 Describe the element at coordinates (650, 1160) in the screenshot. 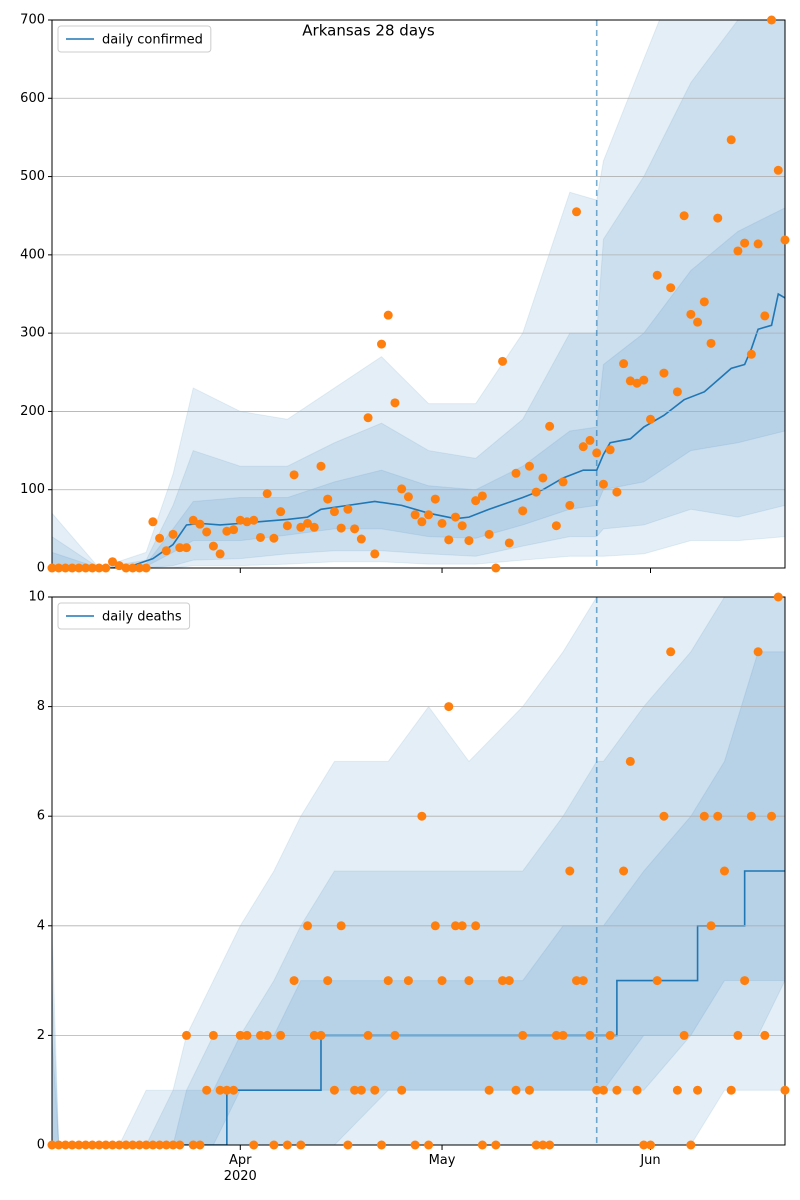

I see `x-tick-label: Jun` at that location.